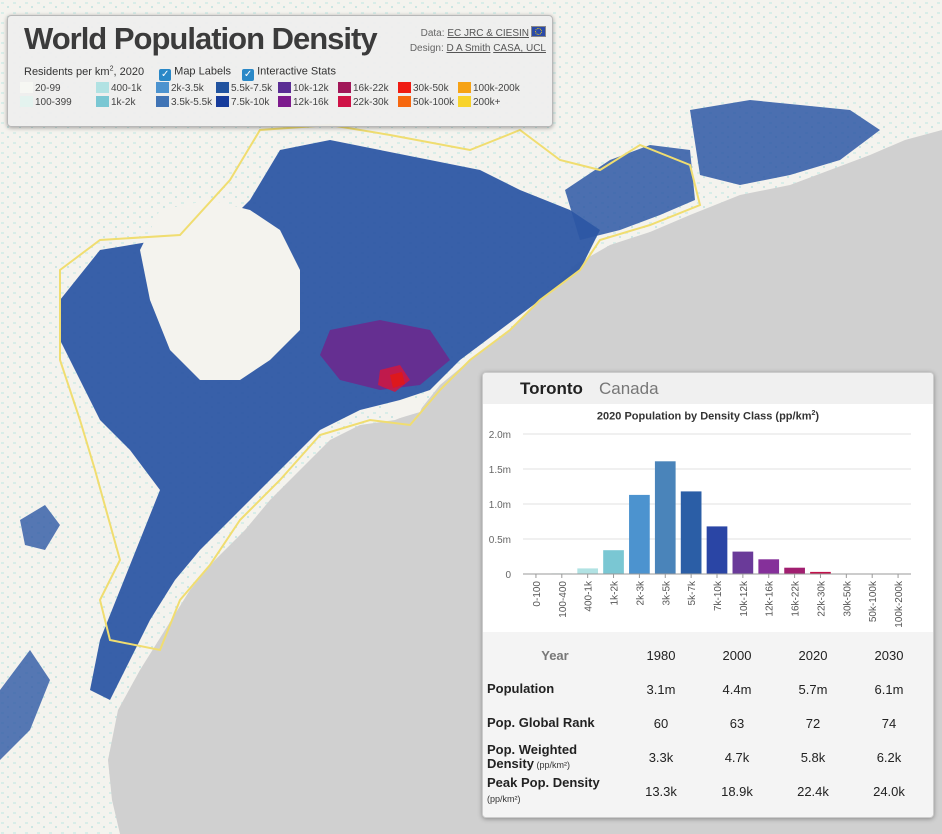 This screenshot has height=834, width=942. What do you see at coordinates (40, 88) in the screenshot?
I see `legend-item: 20-99` at bounding box center [40, 88].